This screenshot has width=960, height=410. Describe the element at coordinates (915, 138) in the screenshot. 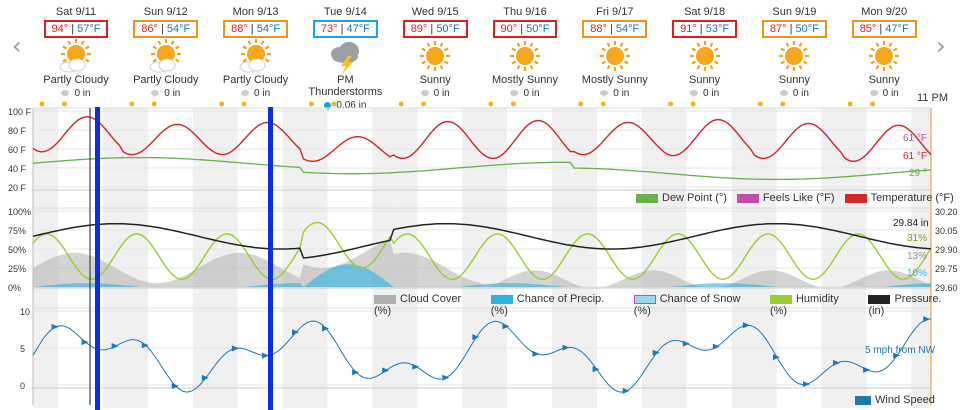

I see `feels-like-end-label: 61 °F` at that location.